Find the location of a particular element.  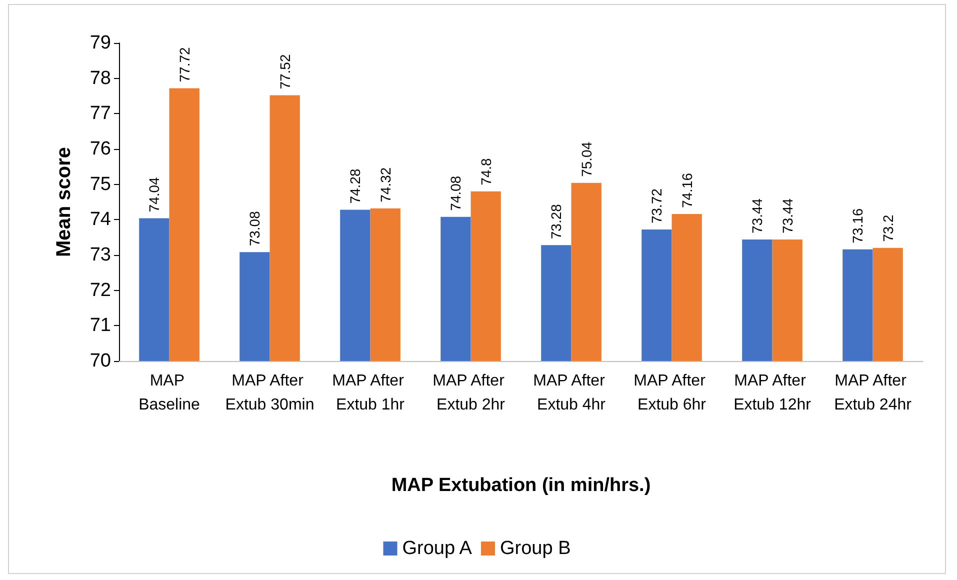

x-tick-label: MAP After Extub 2hr is located at coordinates (470, 393).